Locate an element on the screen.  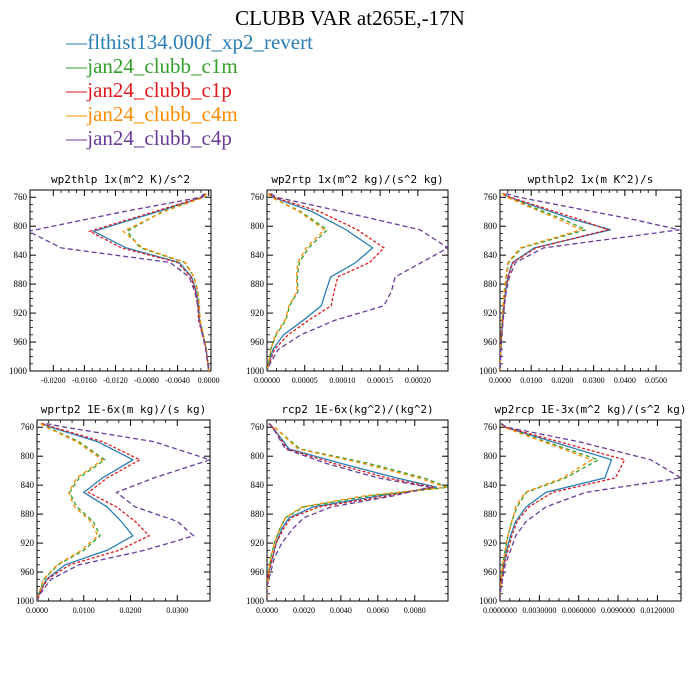
legend-item: — jan24_clubb_c1p is located at coordinates (189, 90).